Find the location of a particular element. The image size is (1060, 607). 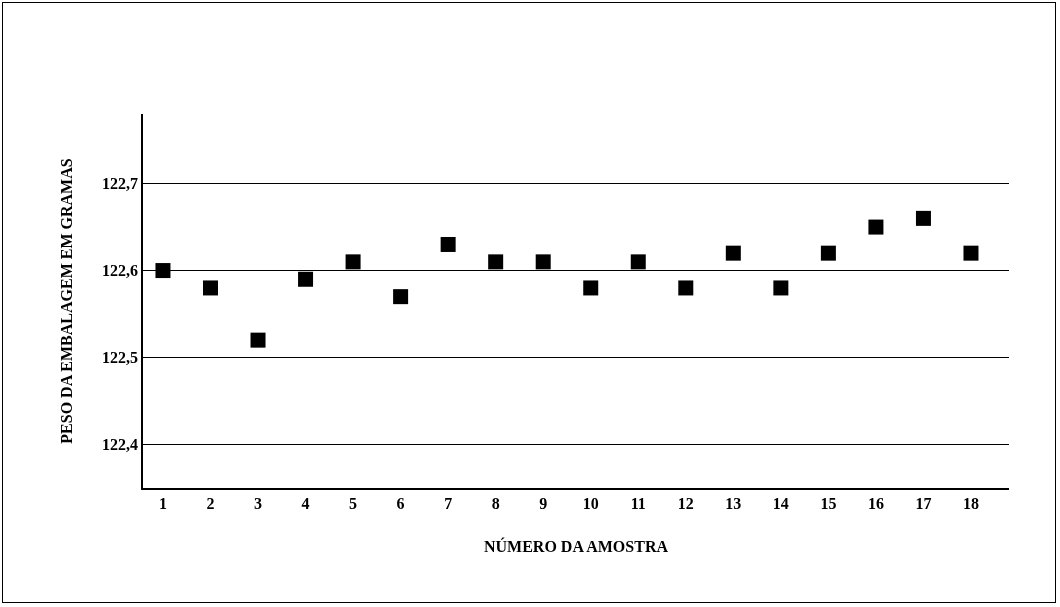

x-tick-label: 13 is located at coordinates (733, 503).